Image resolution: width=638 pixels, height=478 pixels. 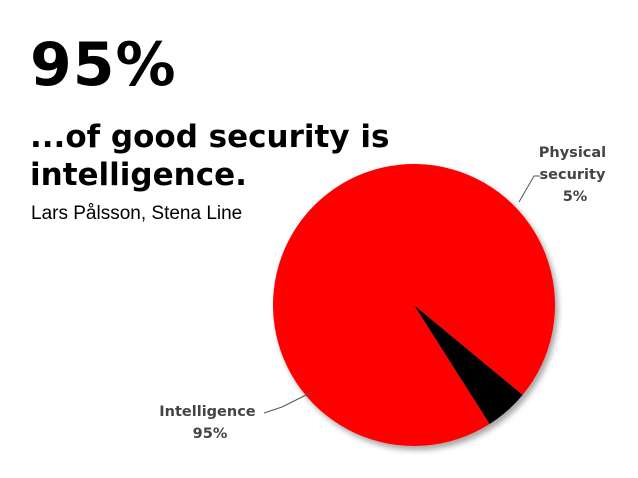 I want to click on leader-line-physical-security, so click(x=529, y=189).